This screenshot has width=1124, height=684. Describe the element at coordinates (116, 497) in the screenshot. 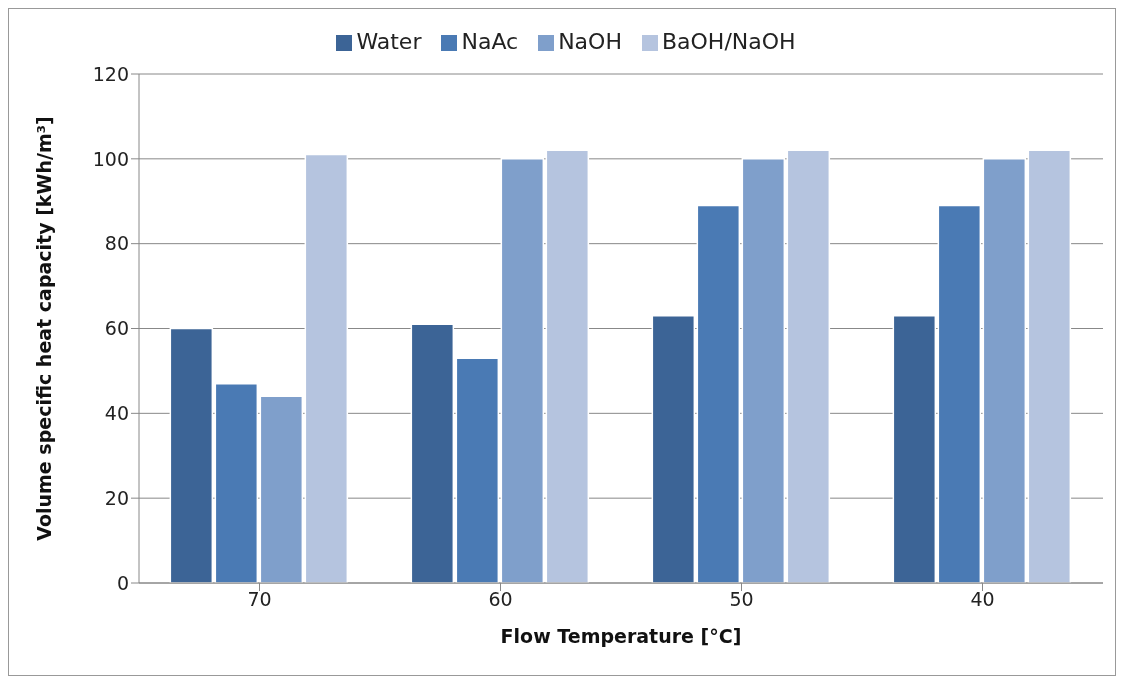

I see `y-tick-label: 20` at that location.